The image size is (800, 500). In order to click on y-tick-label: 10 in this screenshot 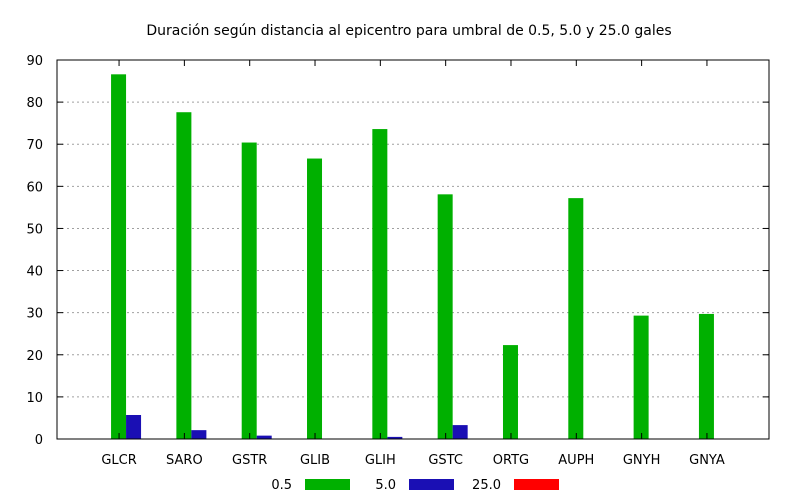, I will do `click(34, 398)`.